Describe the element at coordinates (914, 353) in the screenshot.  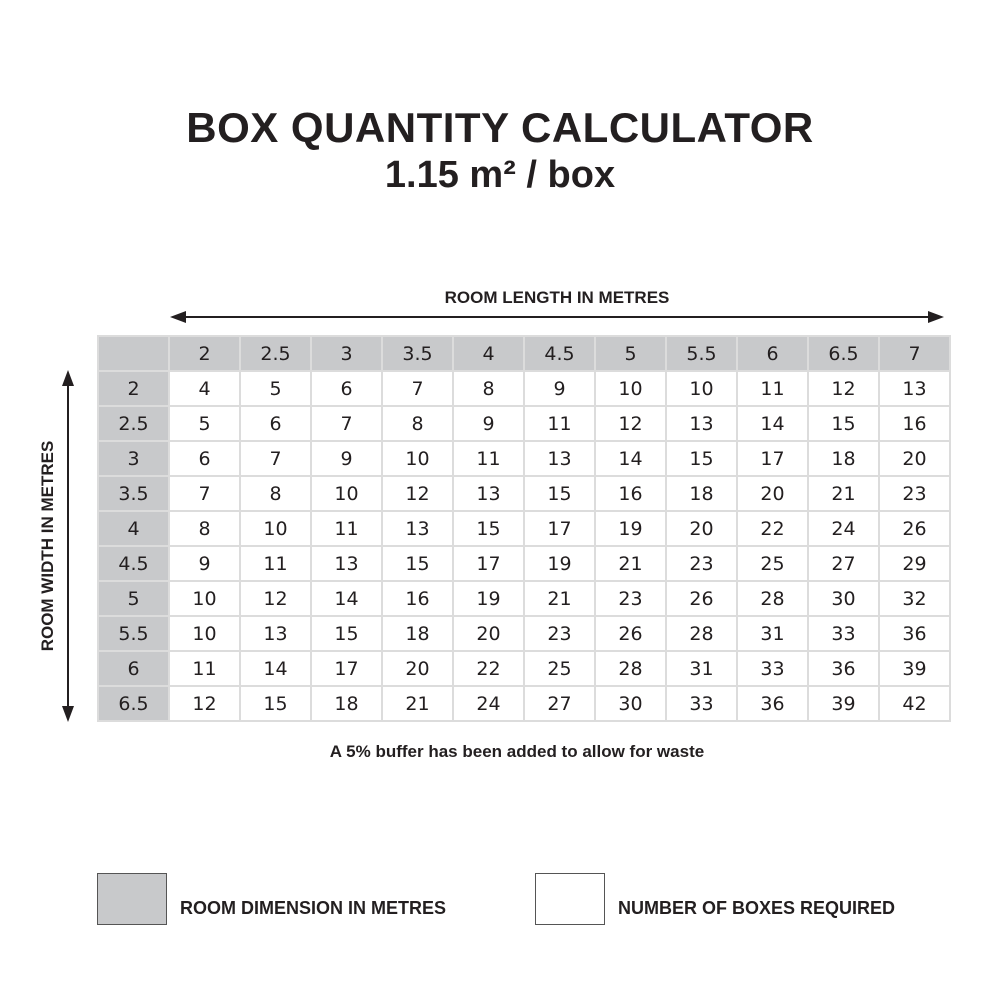
I see `column-header-length: 7` at that location.